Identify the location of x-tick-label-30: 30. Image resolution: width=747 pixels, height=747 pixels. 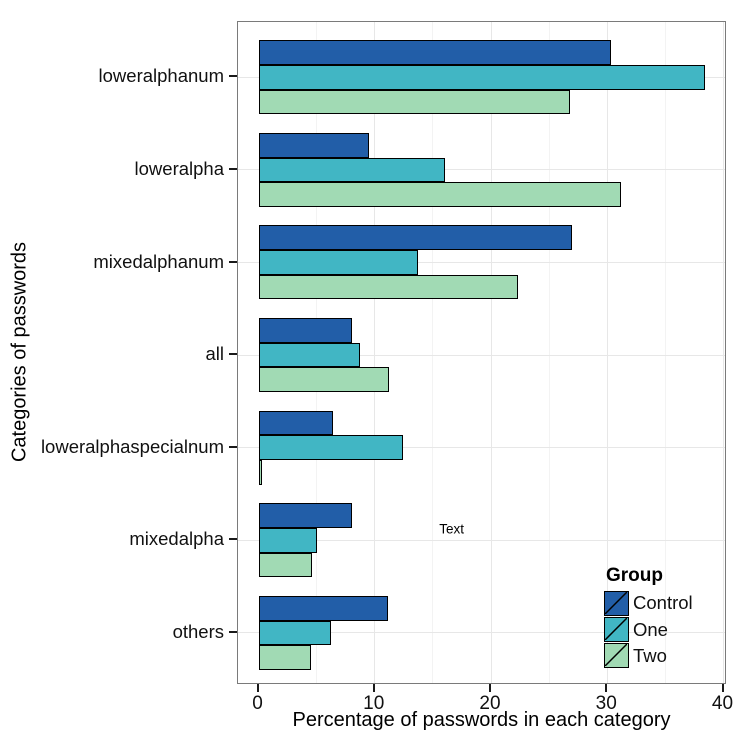
(606, 703).